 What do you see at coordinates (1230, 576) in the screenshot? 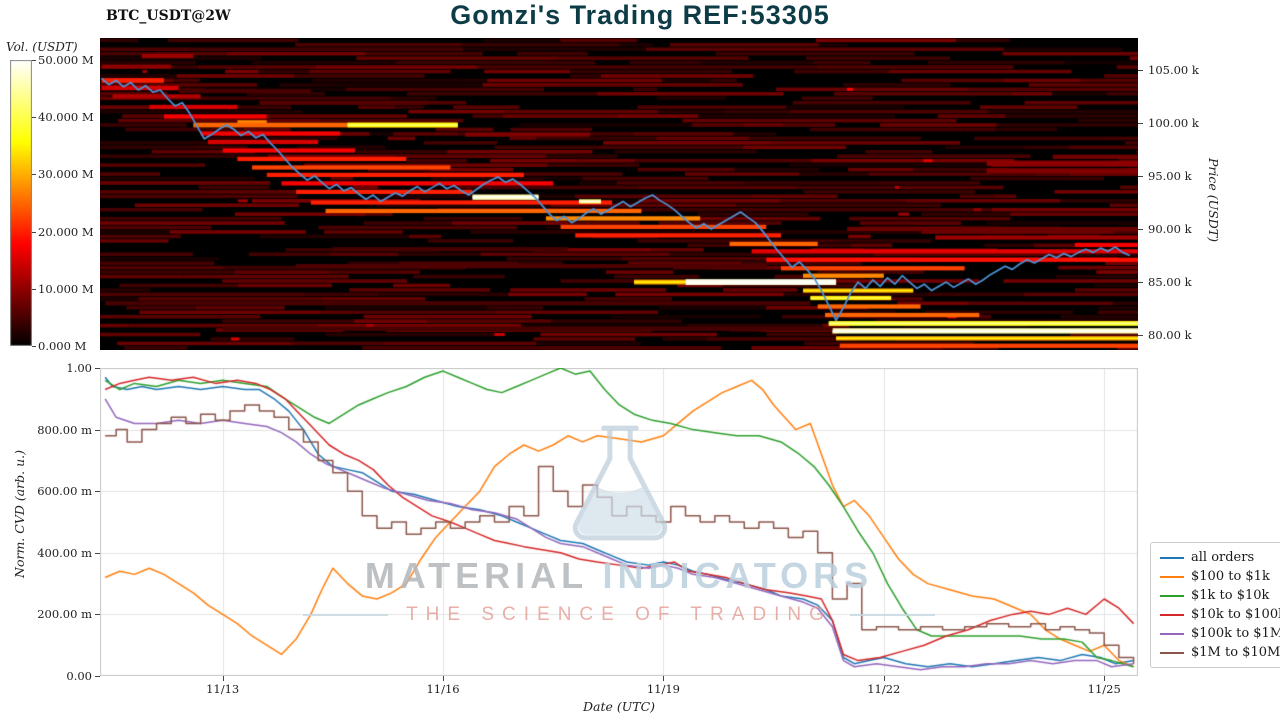
I see `legend-label: $100 to $1k` at bounding box center [1230, 576].